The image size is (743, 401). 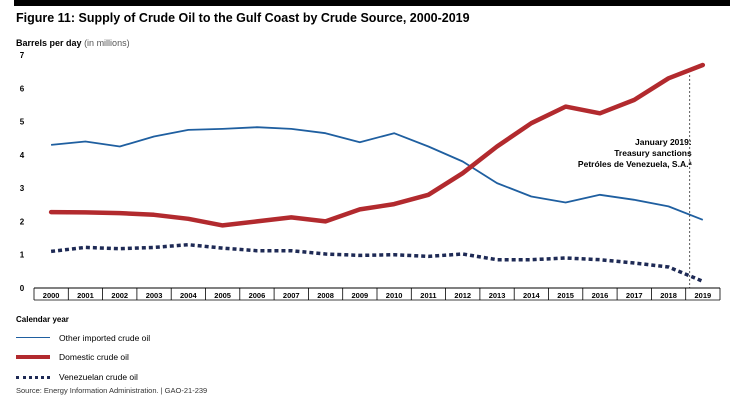 I want to click on y-tick-label: 7, so click(x=22, y=55).